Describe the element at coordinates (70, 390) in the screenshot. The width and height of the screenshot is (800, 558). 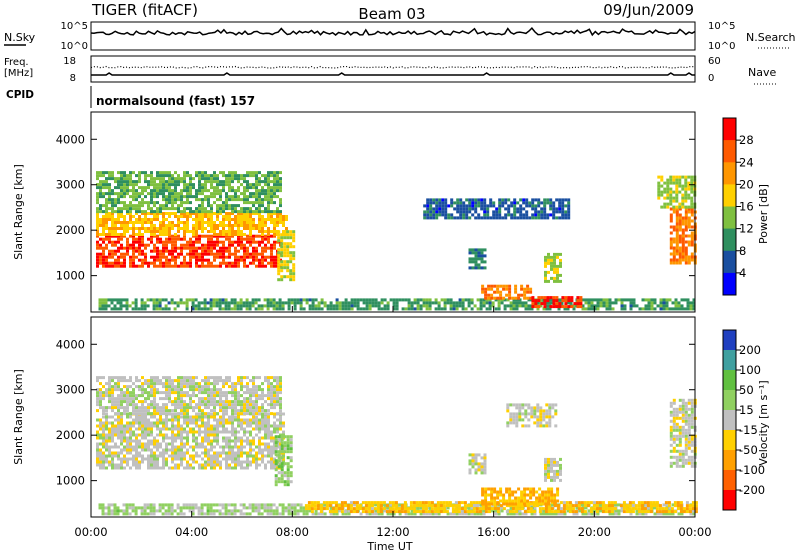
I see `velocity-ytick-3000: 3000` at that location.